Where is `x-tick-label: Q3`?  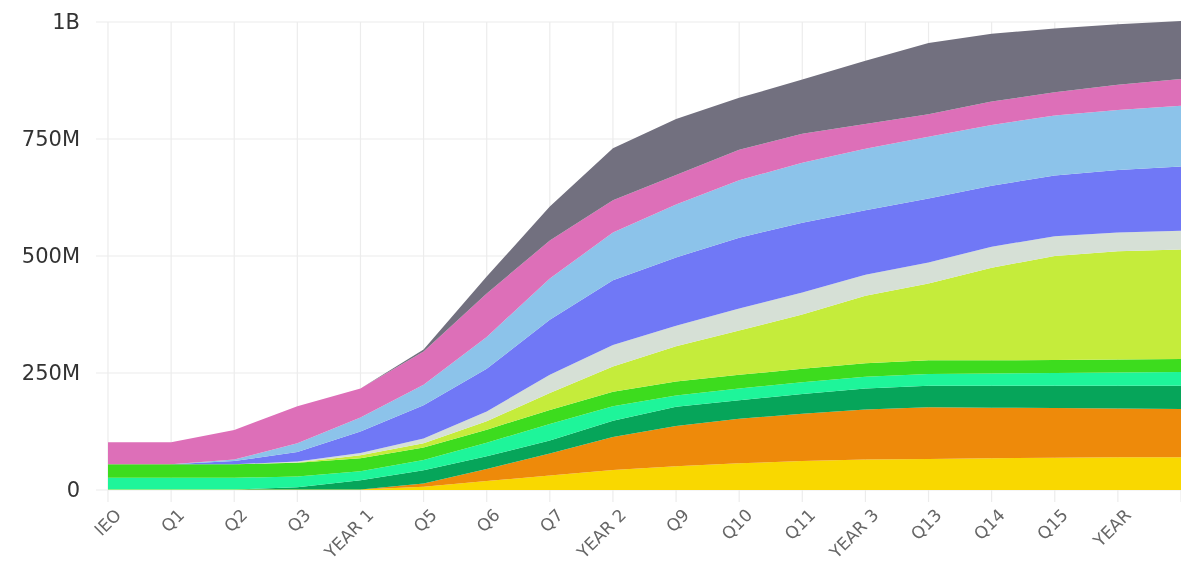
x-tick-label: Q3 is located at coordinates (299, 520).